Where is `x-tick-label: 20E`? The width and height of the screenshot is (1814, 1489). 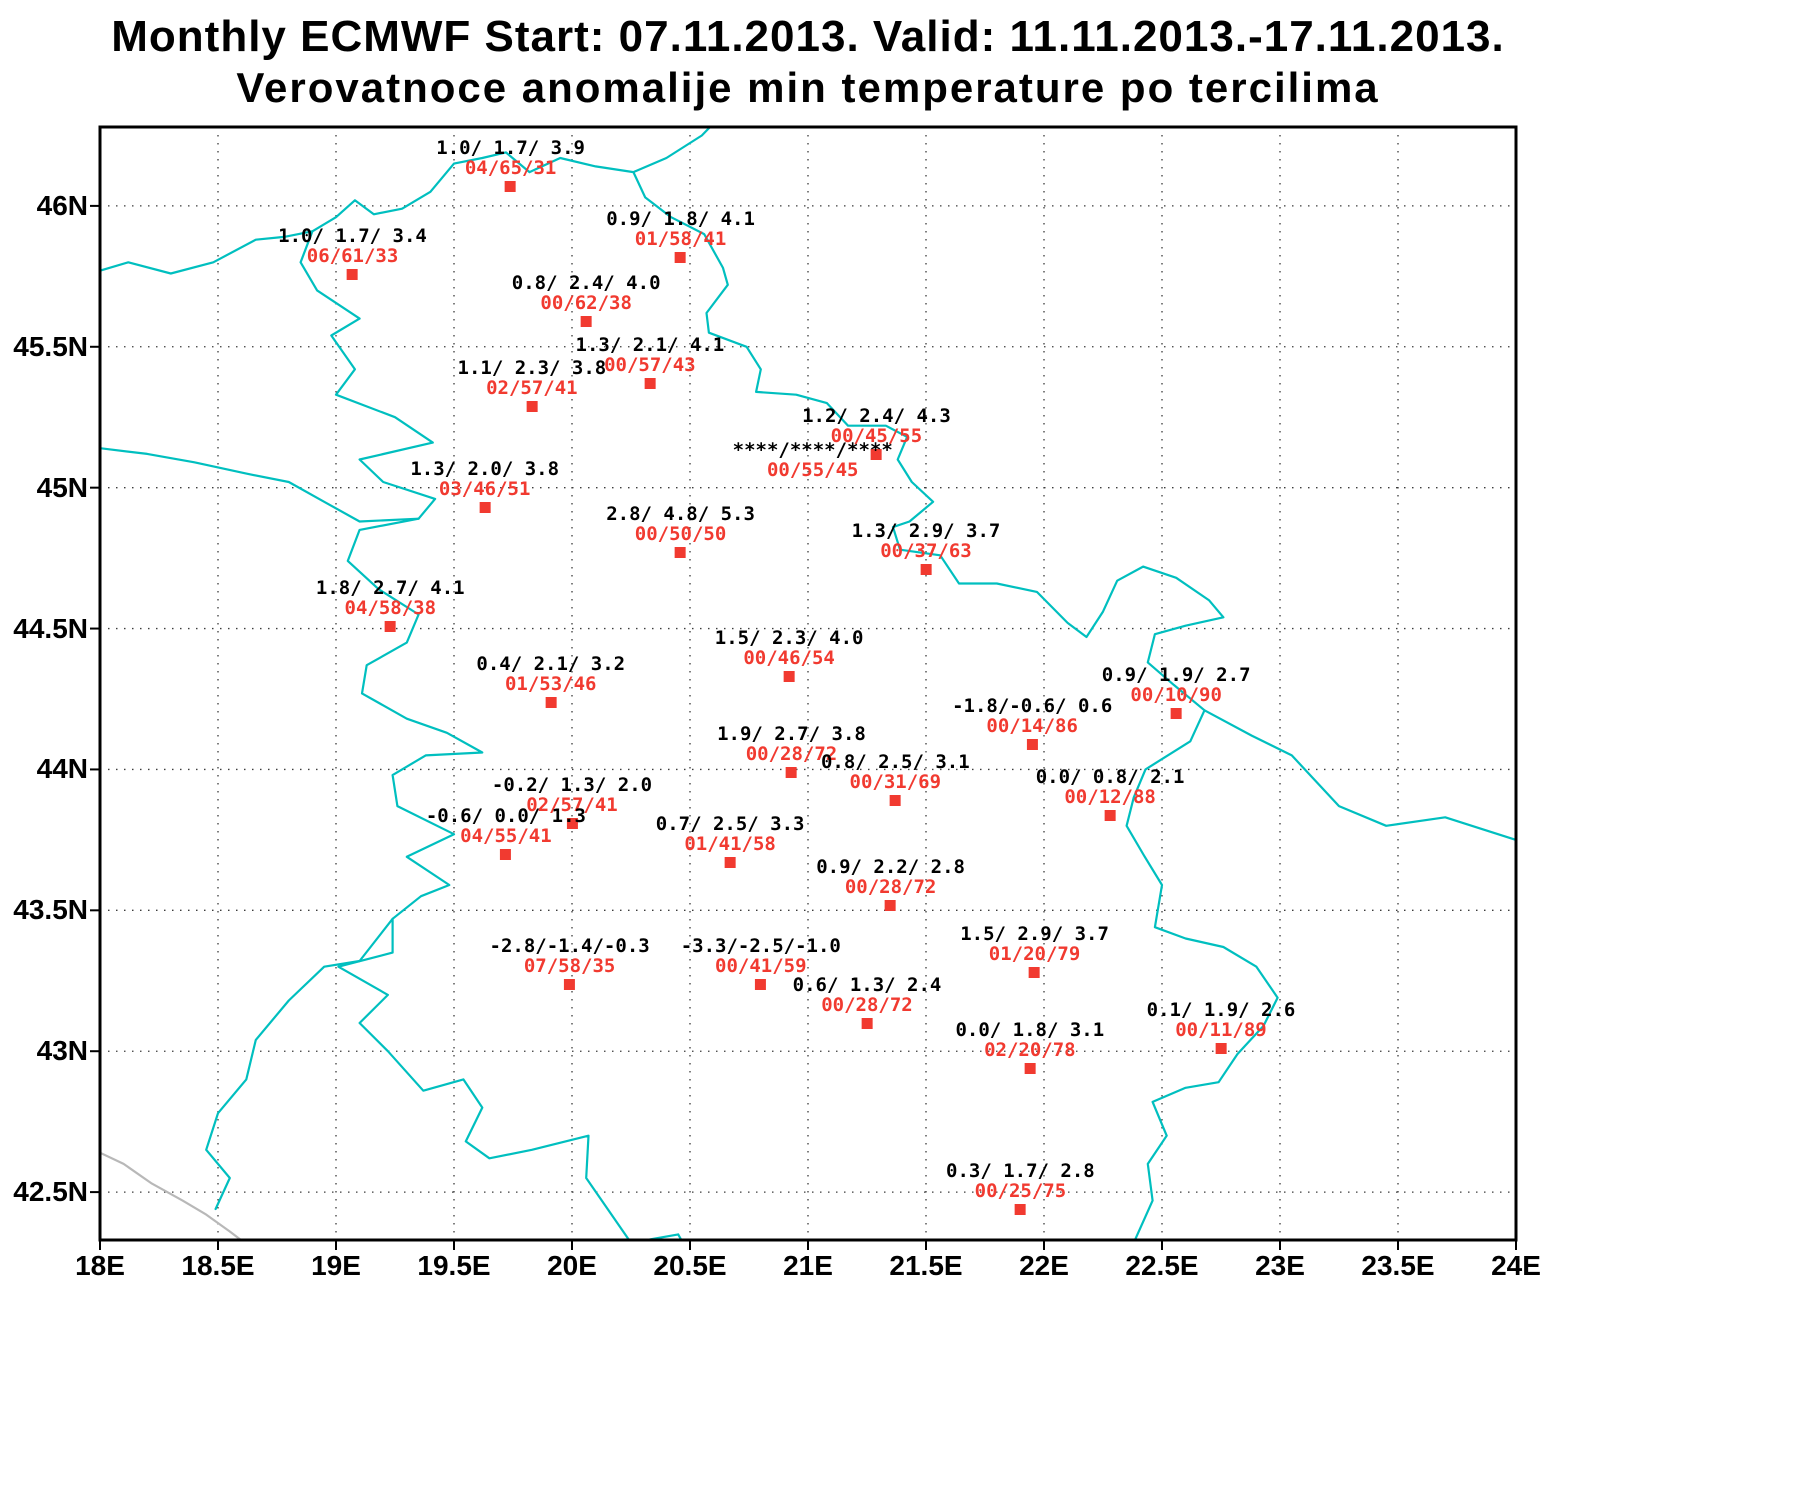
x-tick-label: 20E is located at coordinates (572, 1265).